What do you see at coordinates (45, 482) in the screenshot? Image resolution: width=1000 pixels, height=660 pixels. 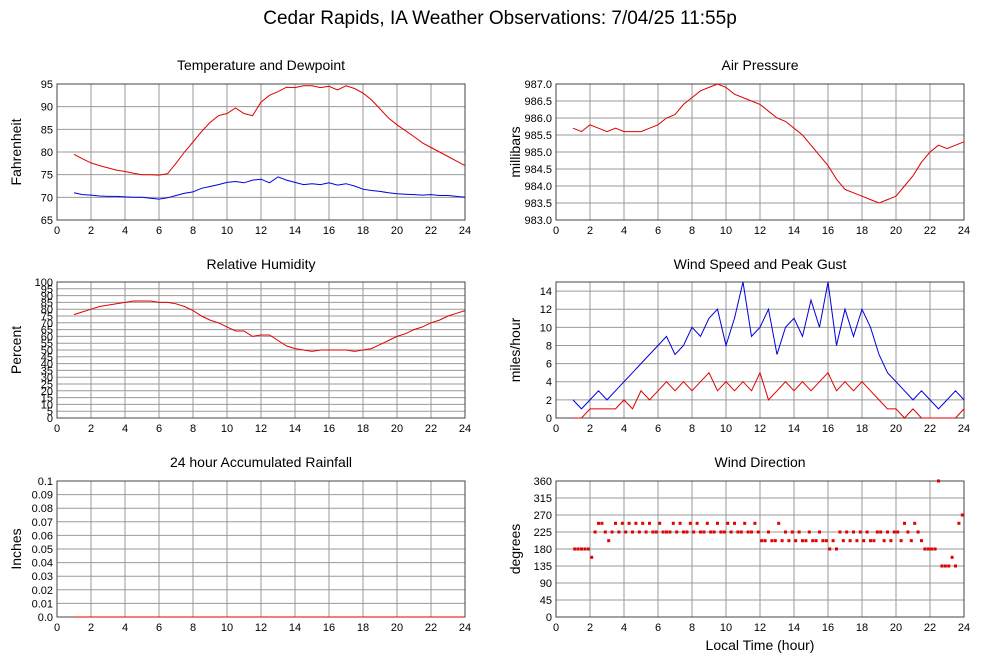 I see `y-tick-label: 0.1` at bounding box center [45, 482].